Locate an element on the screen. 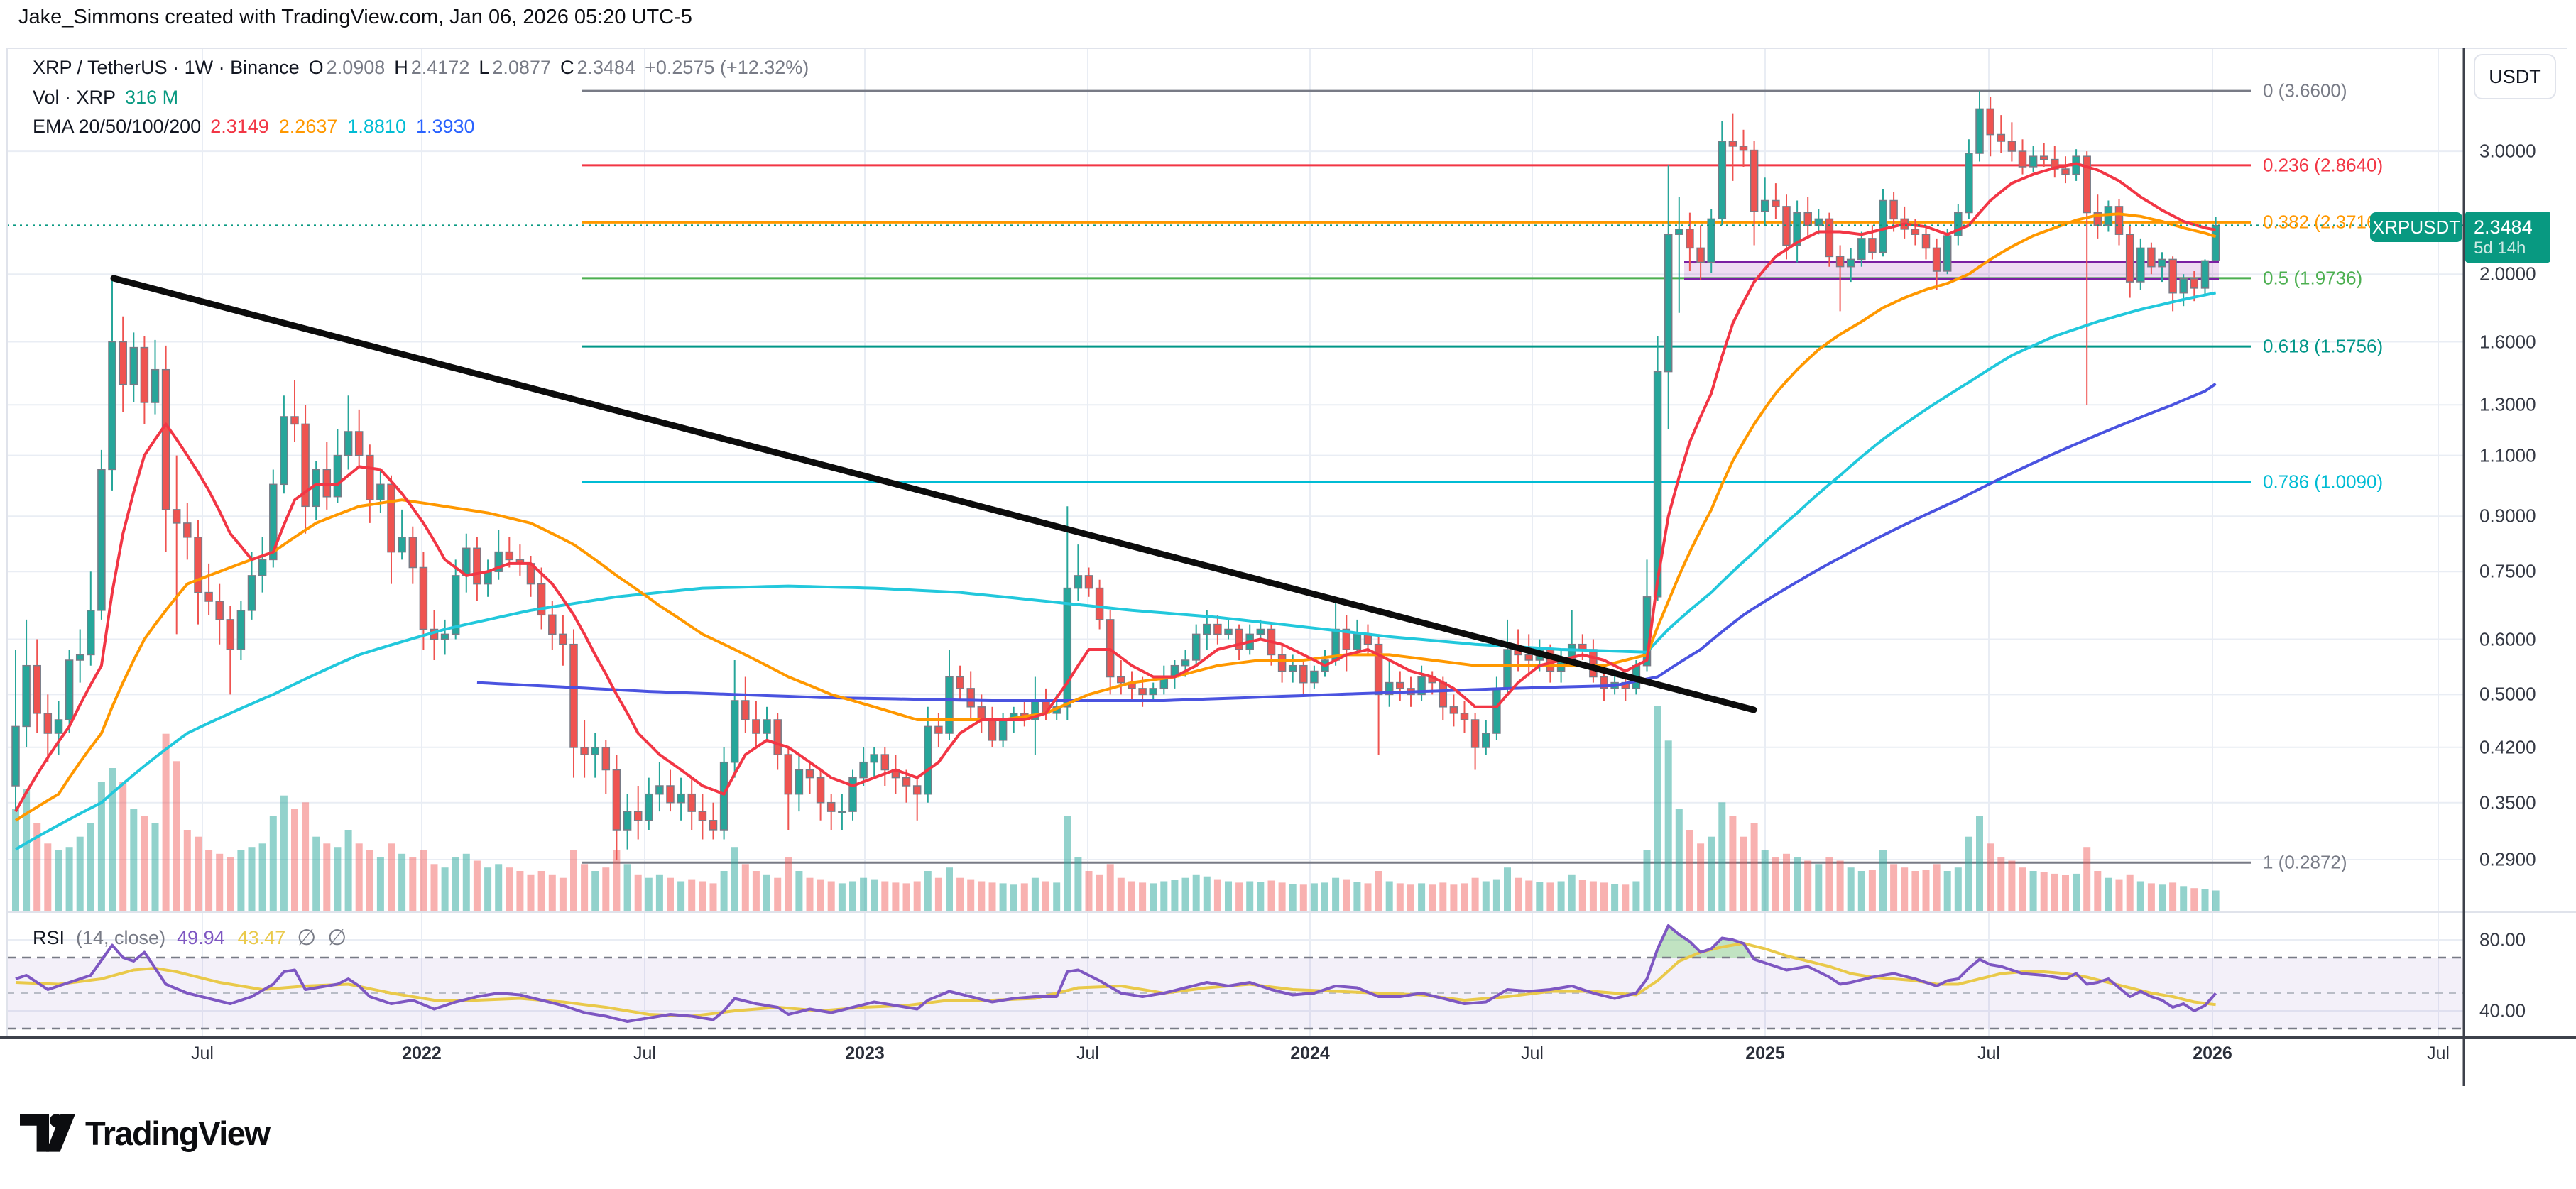  price-tick-label: 0.2900 is located at coordinates (2507, 859).